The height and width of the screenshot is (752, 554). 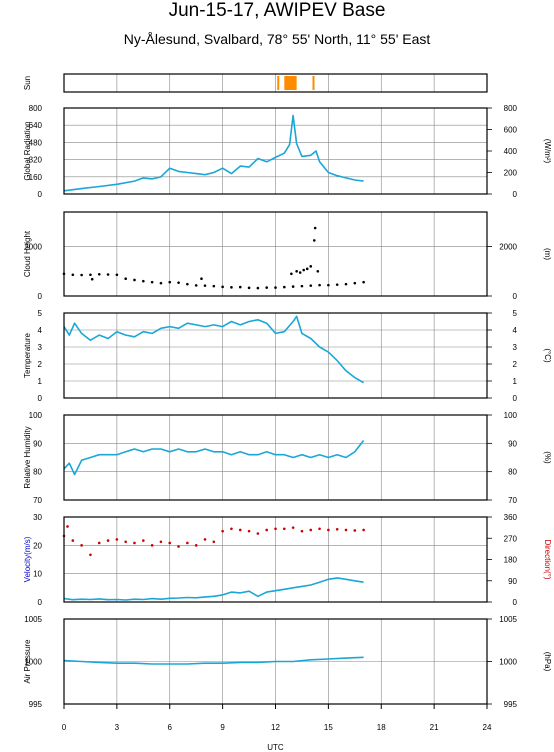 What do you see at coordinates (36, 125) in the screenshot?
I see `left-tick-label: 640` at bounding box center [36, 125].